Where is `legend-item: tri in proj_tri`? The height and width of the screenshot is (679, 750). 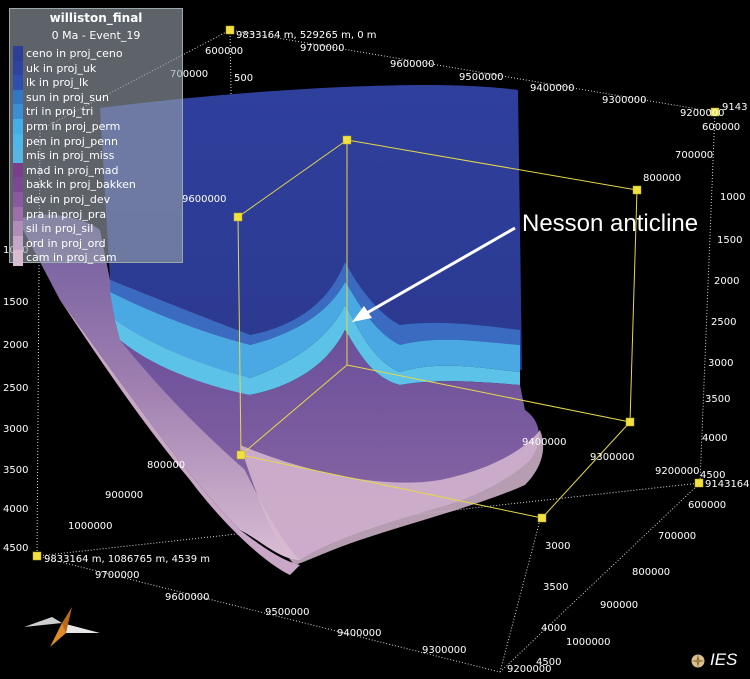
legend-item: tri in proj_tri is located at coordinates (96, 112).